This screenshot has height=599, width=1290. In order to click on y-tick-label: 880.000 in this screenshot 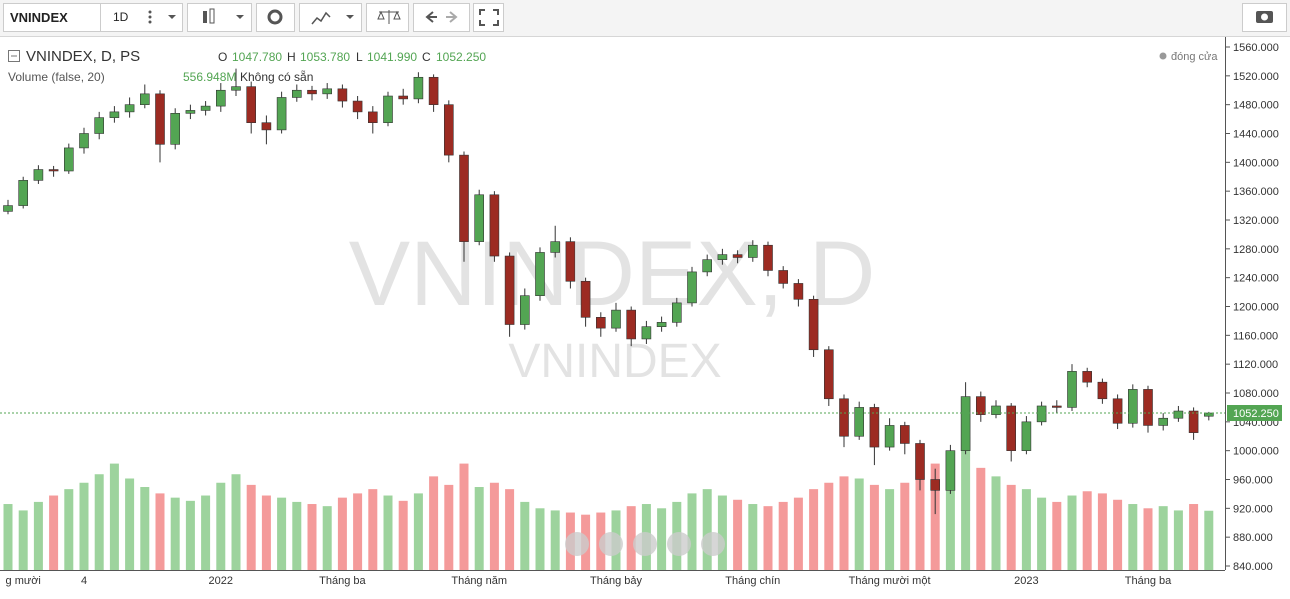, I will do `click(1253, 538)`.